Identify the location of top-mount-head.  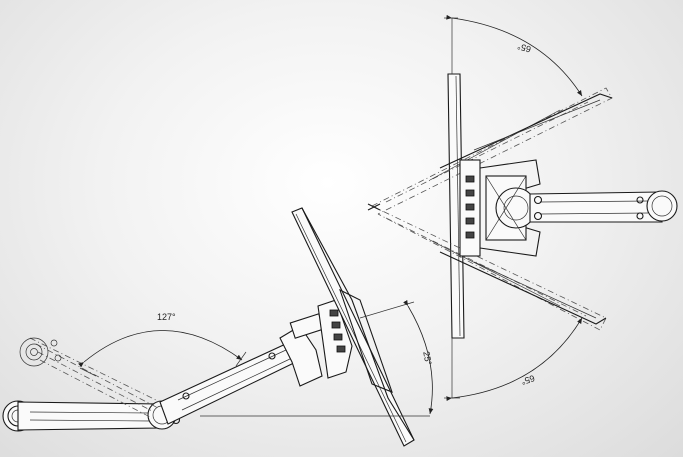
(500, 208).